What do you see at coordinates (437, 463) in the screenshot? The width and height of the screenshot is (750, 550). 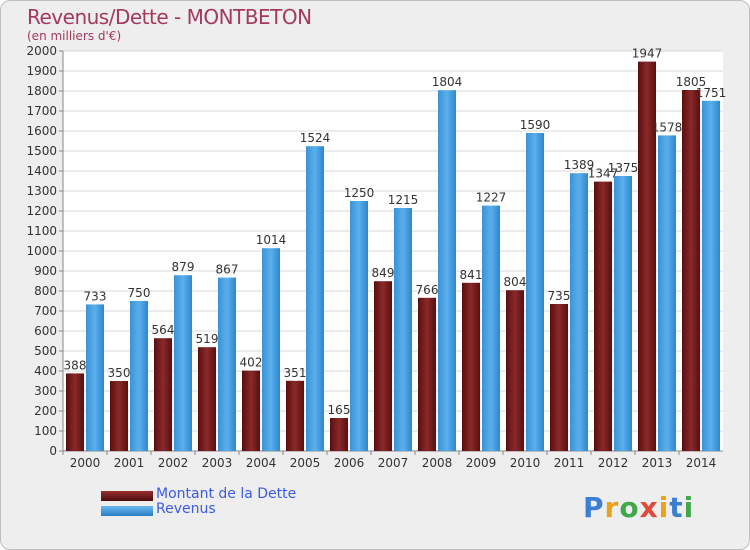 I see `x-tick-label: 2008` at bounding box center [437, 463].